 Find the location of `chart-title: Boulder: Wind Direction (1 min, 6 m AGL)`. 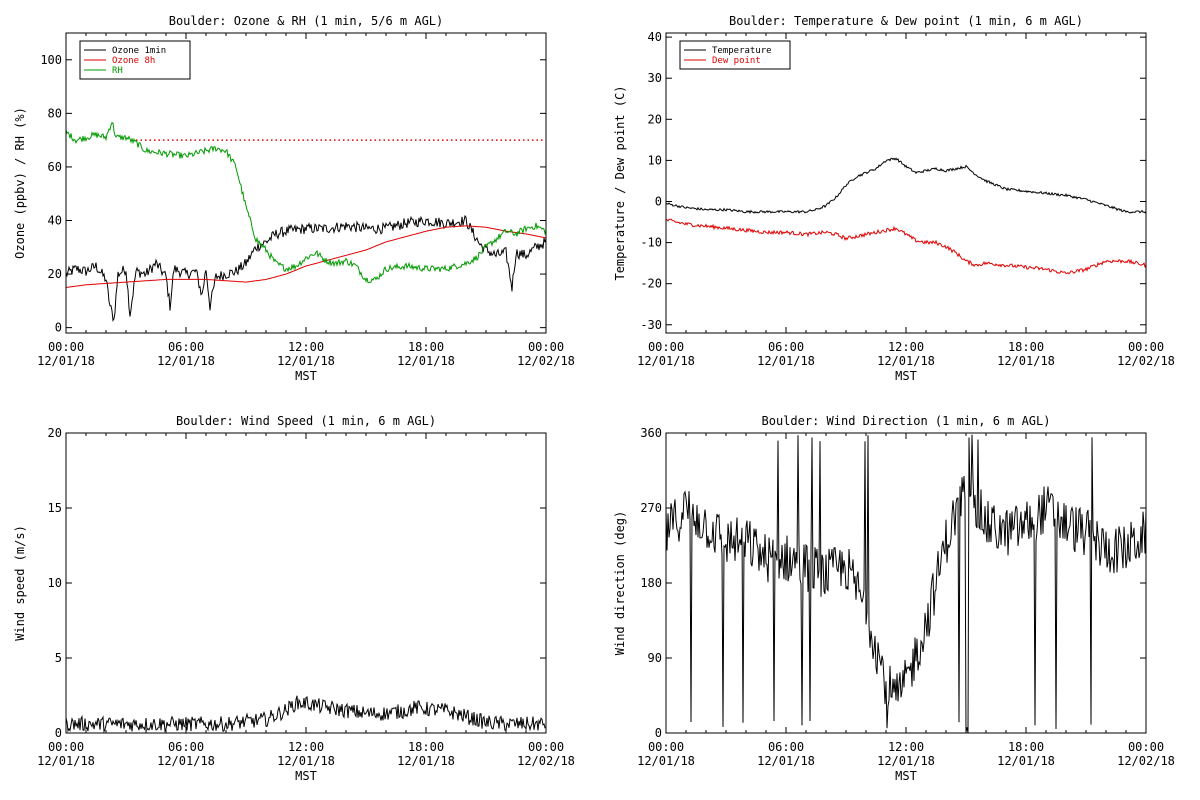

chart-title: Boulder: Wind Direction (1 min, 6 m AGL) is located at coordinates (906, 421).